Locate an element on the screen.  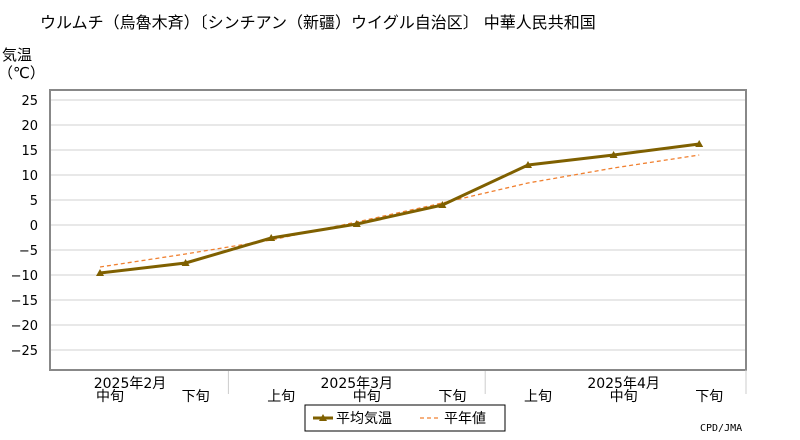
legend-box is located at coordinates (405, 418).